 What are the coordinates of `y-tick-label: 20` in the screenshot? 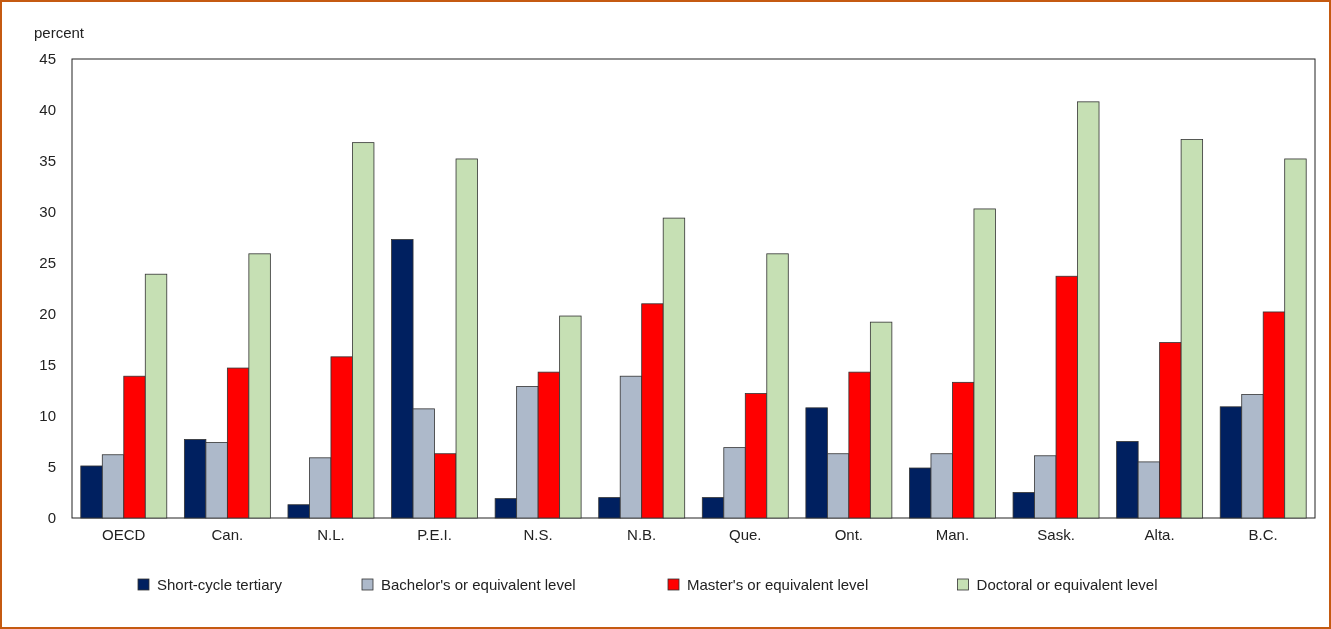 It's located at (47, 314).